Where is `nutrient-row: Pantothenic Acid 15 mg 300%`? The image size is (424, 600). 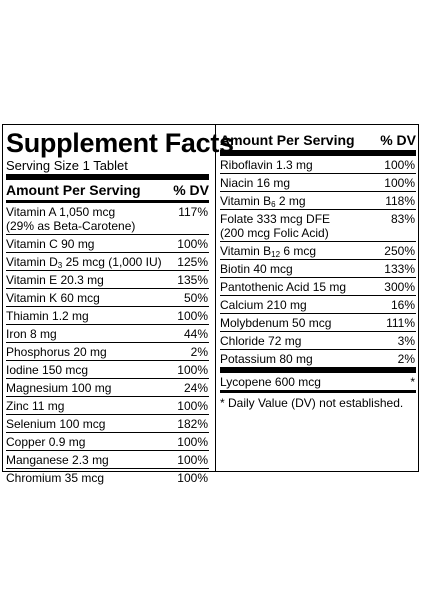
nutrient-row: Pantothenic Acid 15 mg 300% is located at coordinates (318, 287).